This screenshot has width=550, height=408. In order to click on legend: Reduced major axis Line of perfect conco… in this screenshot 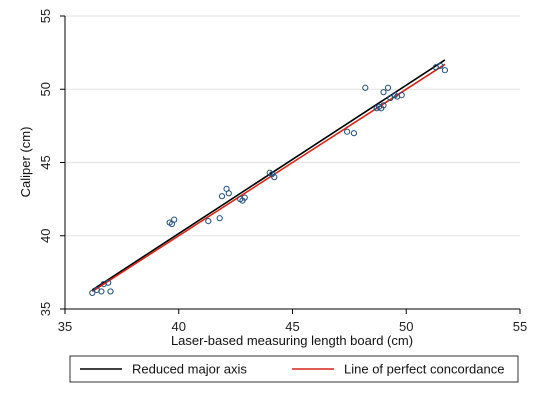, I will do `click(294, 369)`.